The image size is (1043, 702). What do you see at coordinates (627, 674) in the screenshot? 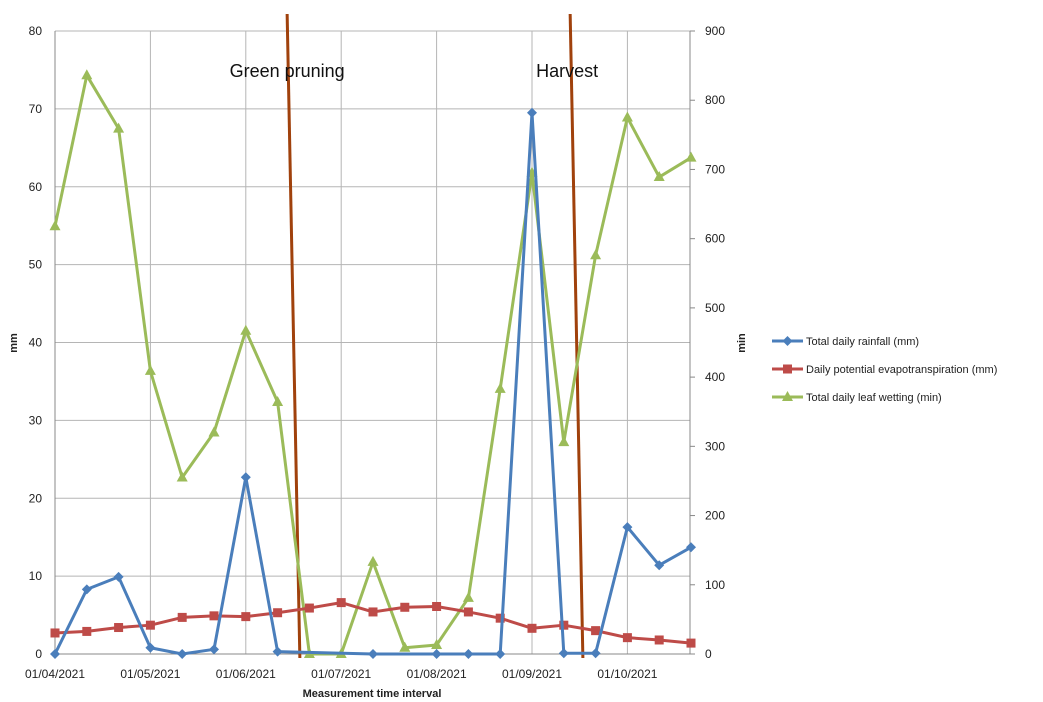
I see `x-tick-label: 01/10/2021` at bounding box center [627, 674].